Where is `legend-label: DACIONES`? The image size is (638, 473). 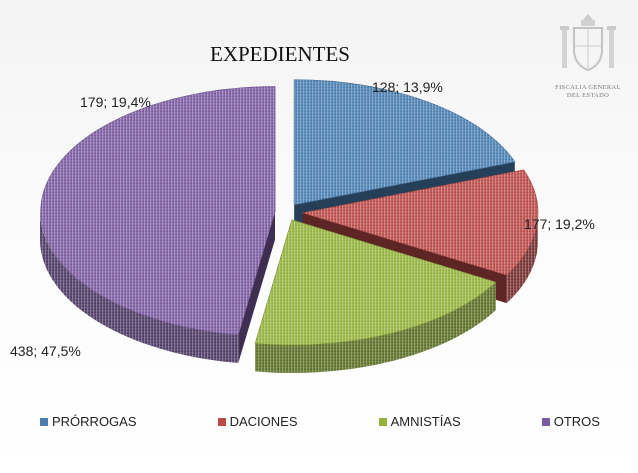
legend-label: DACIONES is located at coordinates (263, 421).